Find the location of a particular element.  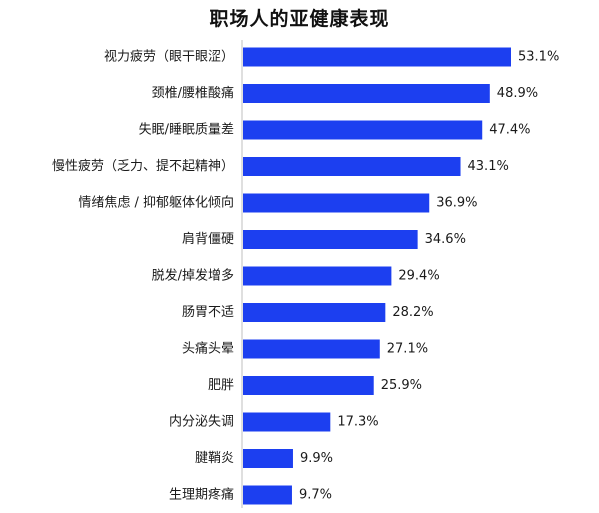

category-label-6: 脱发/掉发增多 is located at coordinates (193, 276).